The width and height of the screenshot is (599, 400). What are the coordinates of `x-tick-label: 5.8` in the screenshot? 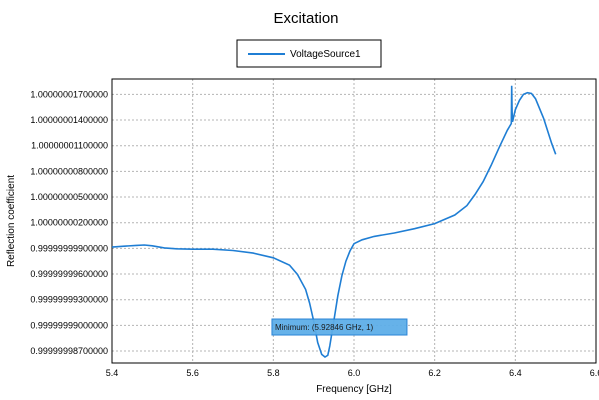 It's located at (273, 373).